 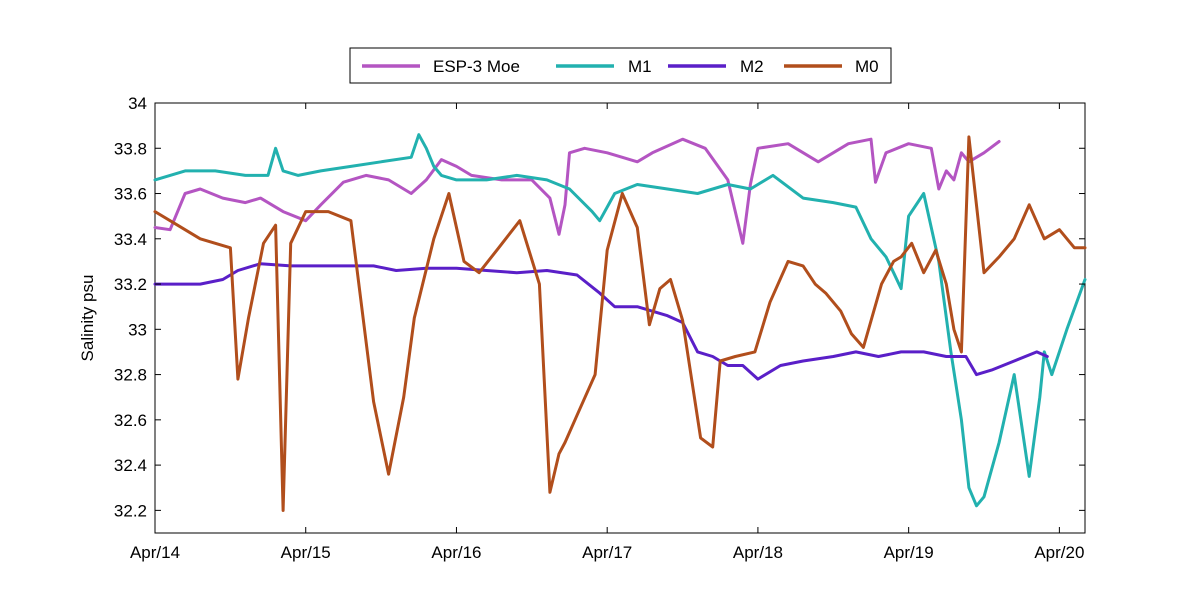 What do you see at coordinates (601, 321) in the screenshot?
I see `series-line-m2` at bounding box center [601, 321].